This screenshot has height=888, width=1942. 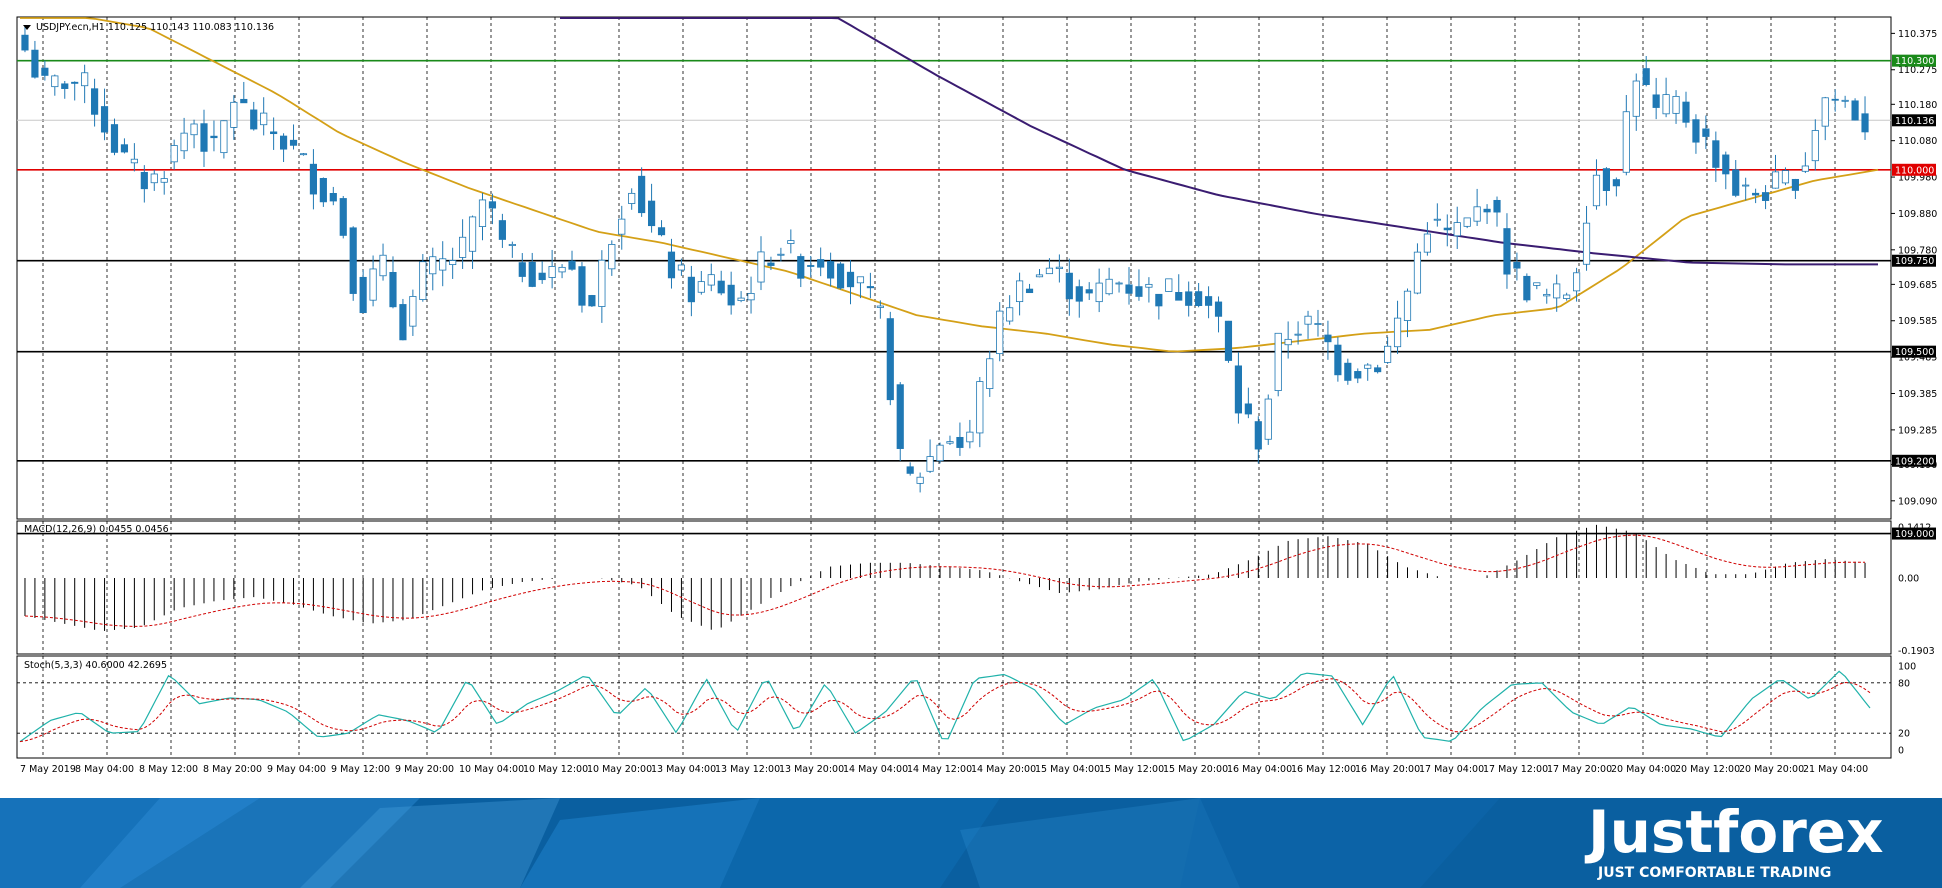 What do you see at coordinates (1904, 683) in the screenshot?
I see `stoch-tick-label: 80` at bounding box center [1904, 683].